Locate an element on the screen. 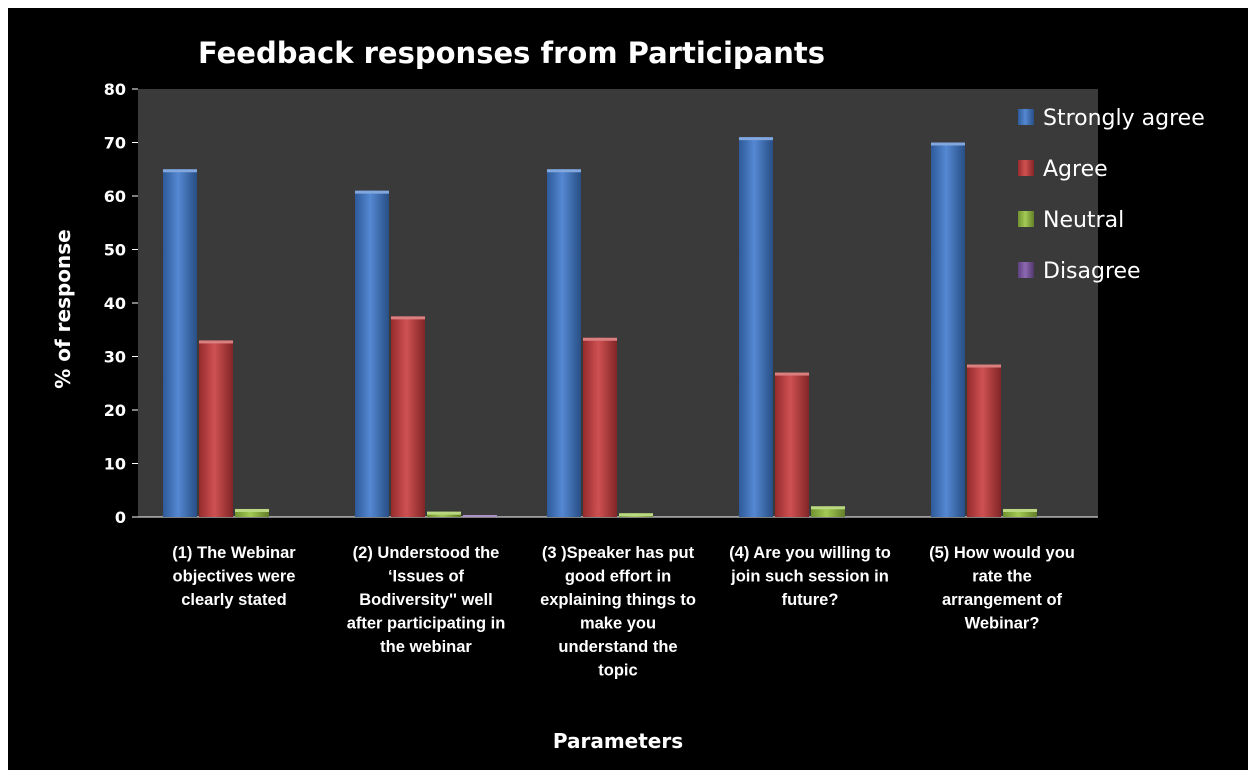 This screenshot has height=778, width=1256. y-tick-label: 20 is located at coordinates (115, 410).